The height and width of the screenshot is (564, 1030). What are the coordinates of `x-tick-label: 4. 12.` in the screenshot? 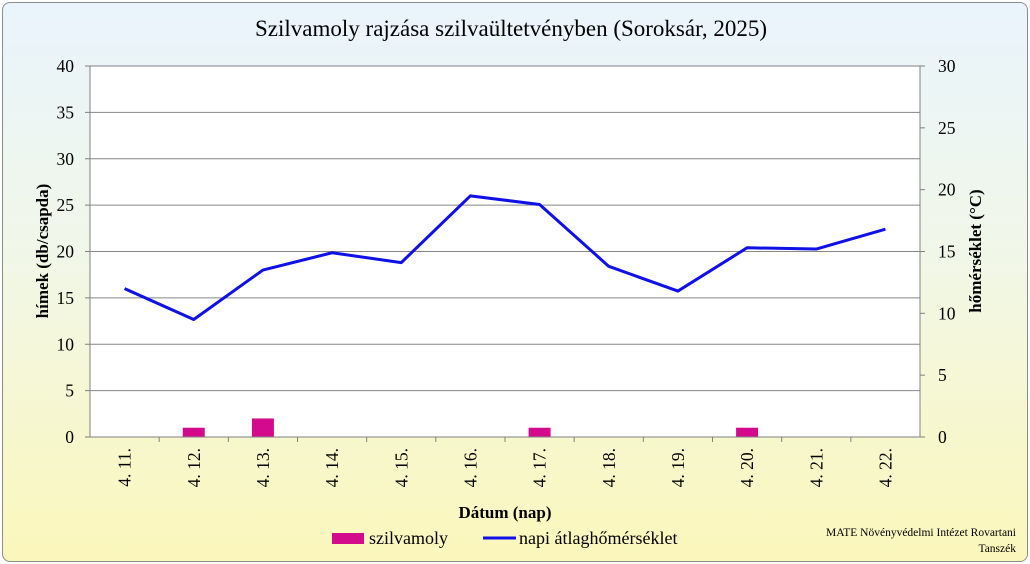 It's located at (194, 467).